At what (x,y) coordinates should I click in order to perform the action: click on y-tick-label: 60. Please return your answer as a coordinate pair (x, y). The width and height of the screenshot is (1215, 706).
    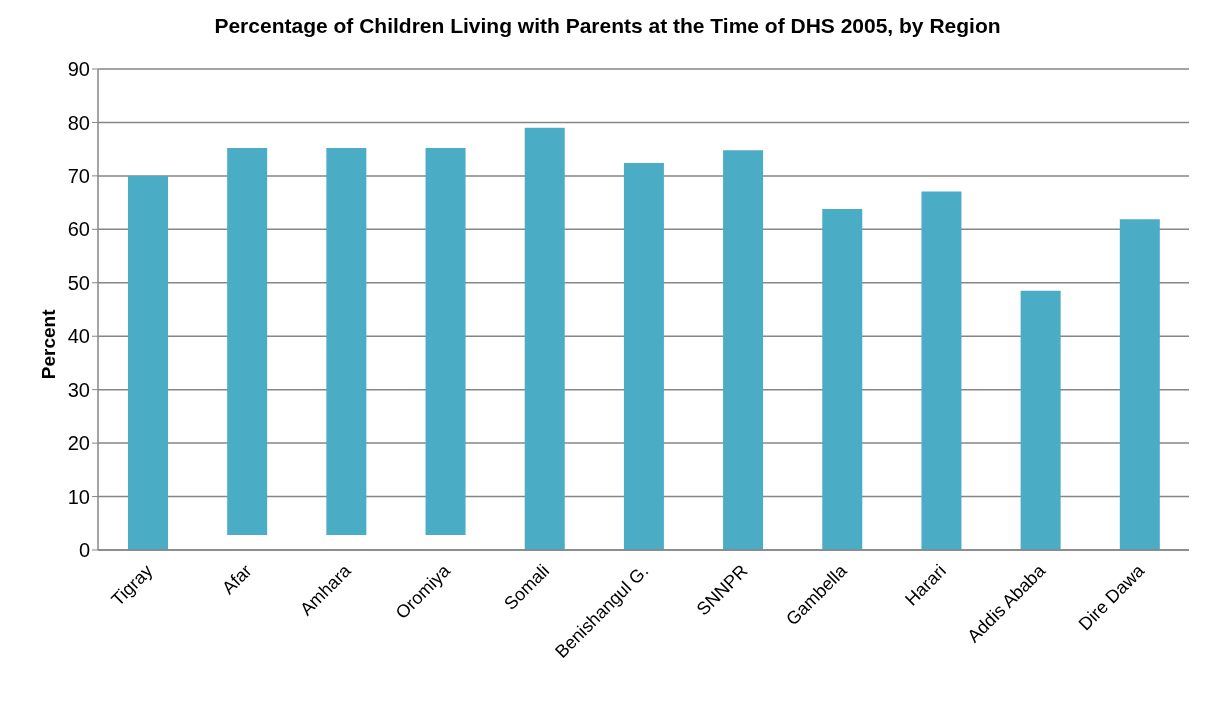
    Looking at the image, I should click on (78, 229).